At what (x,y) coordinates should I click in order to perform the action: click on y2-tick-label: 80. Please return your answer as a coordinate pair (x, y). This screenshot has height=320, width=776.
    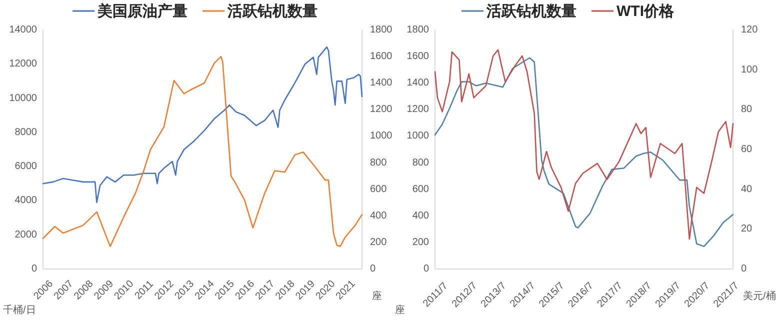
    Looking at the image, I should click on (747, 110).